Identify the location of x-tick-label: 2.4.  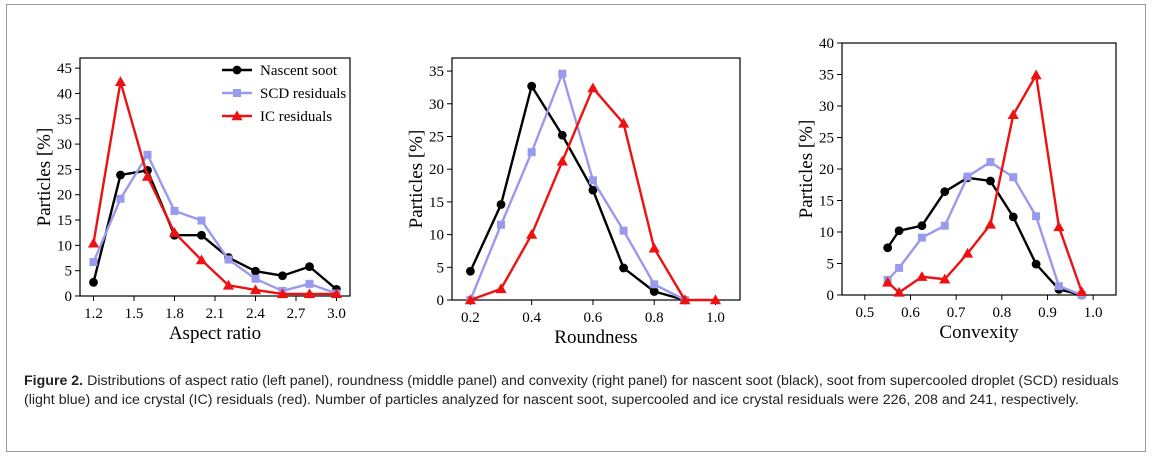
(255, 314).